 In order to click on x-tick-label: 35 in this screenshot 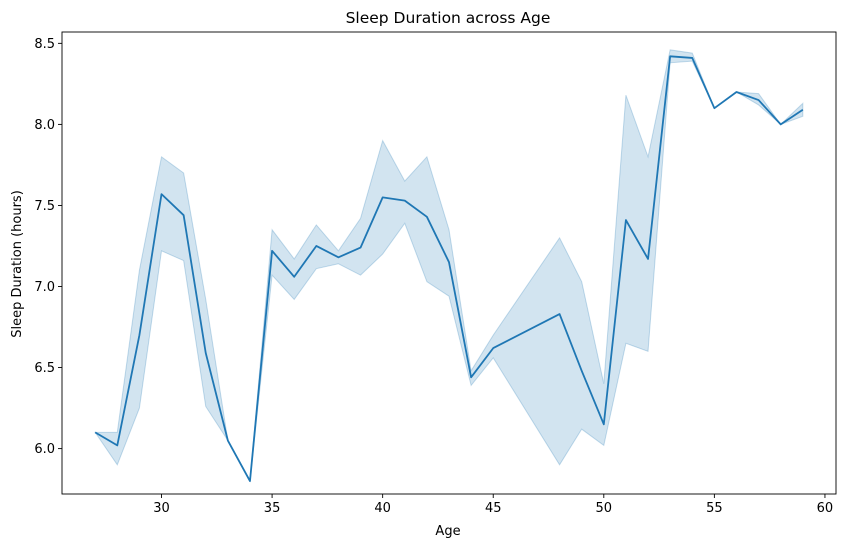, I will do `click(272, 508)`.